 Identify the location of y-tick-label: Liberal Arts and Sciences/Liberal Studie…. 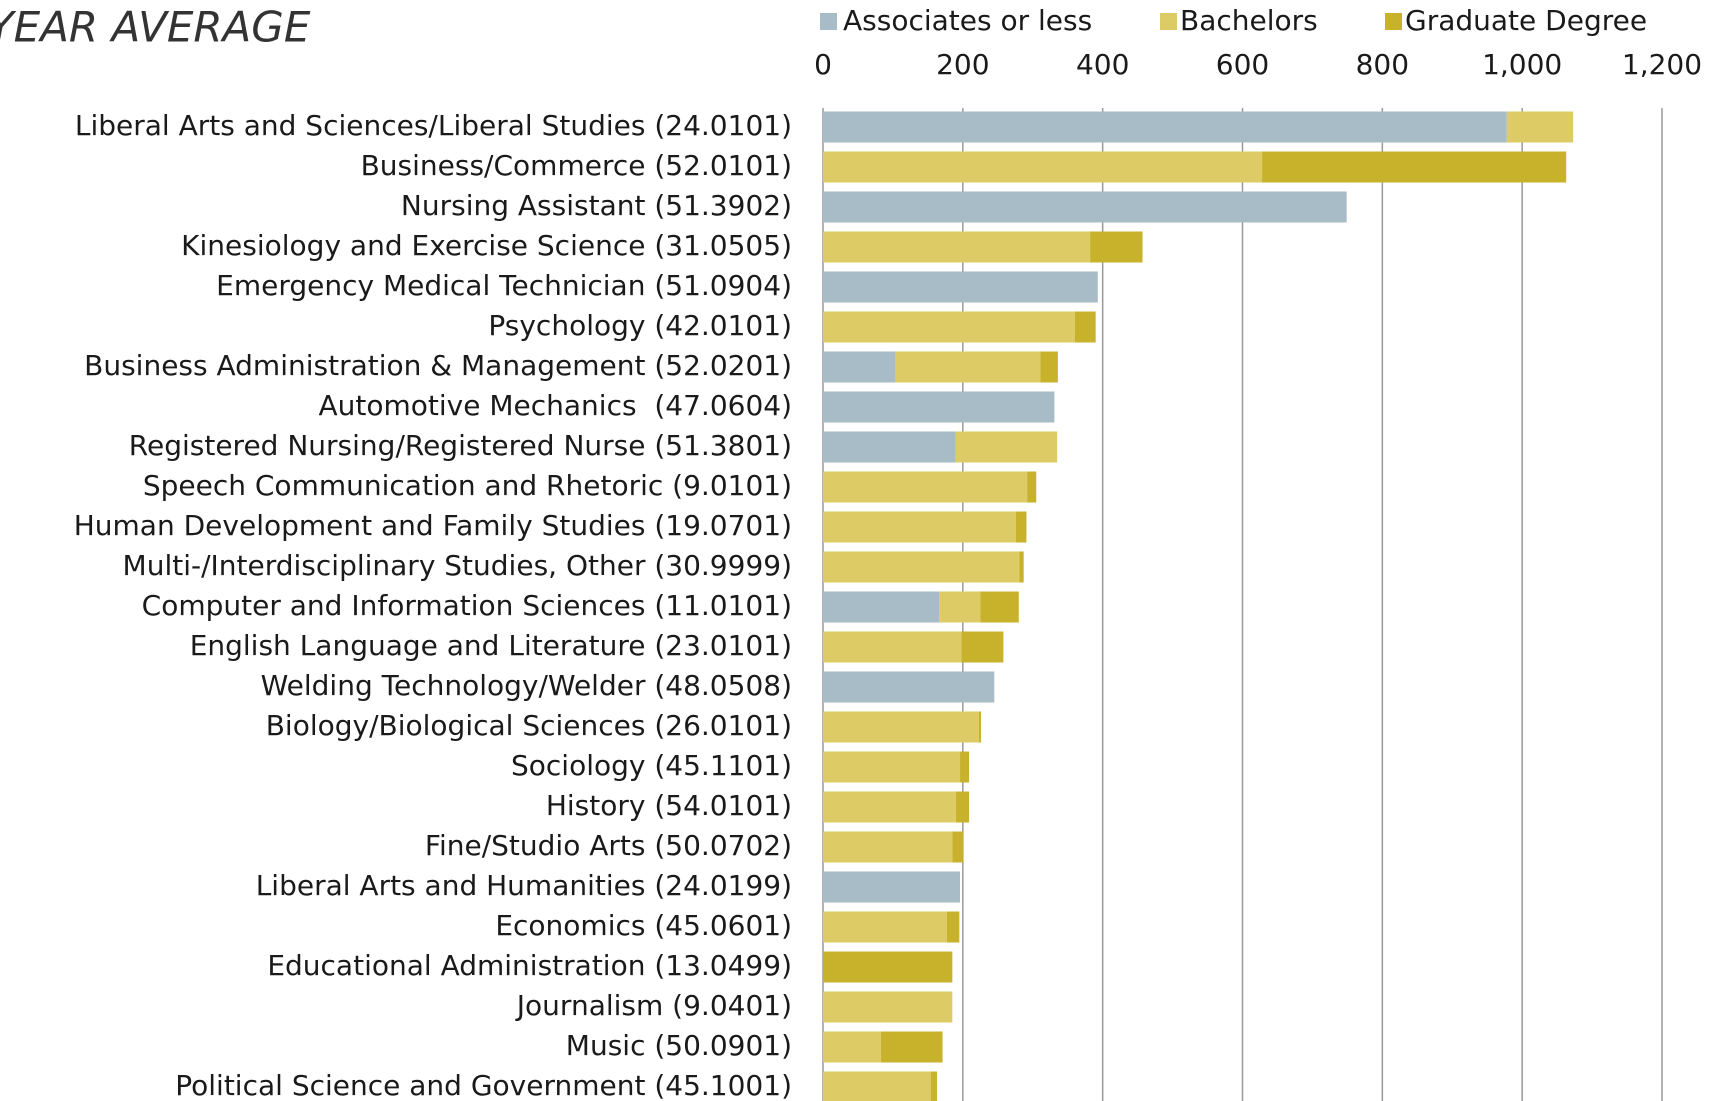
(433, 125).